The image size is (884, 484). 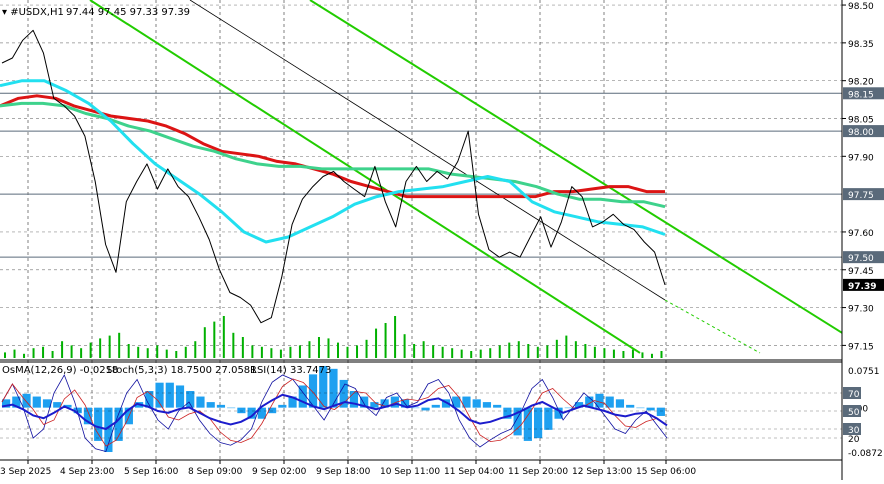 I want to click on time-label: 3 Sep 2025, so click(x=25, y=472).